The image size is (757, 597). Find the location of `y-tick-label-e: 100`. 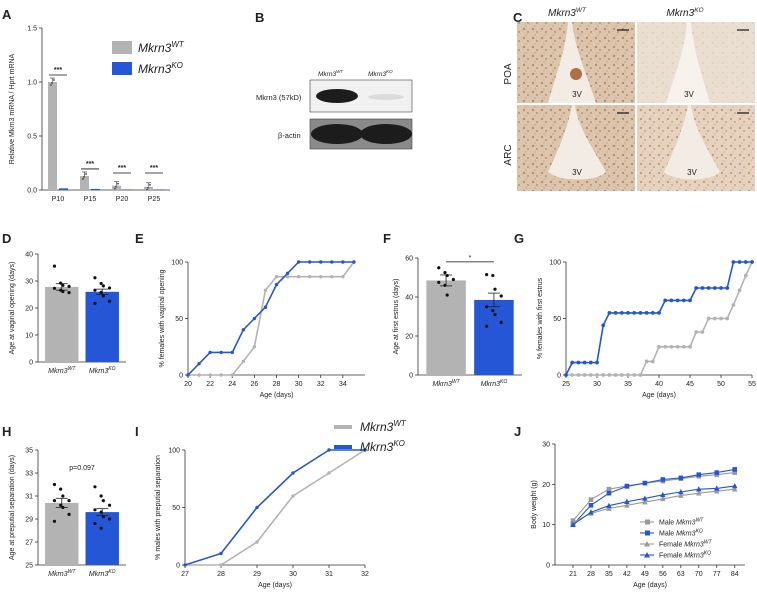

y-tick-label-e: 100 is located at coordinates (177, 263).